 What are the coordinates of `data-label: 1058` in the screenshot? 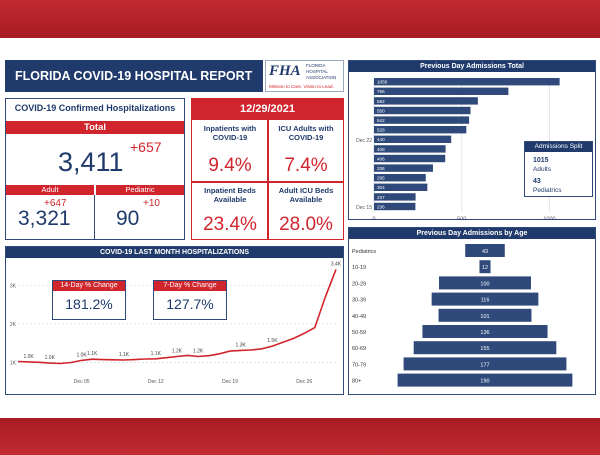 It's located at (382, 82).